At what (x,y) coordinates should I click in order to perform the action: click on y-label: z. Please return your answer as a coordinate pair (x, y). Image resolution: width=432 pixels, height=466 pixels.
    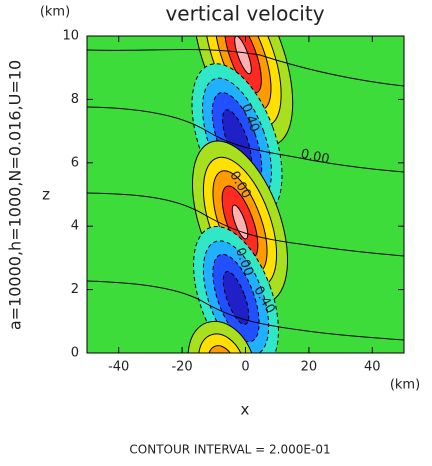
    Looking at the image, I should click on (46, 195).